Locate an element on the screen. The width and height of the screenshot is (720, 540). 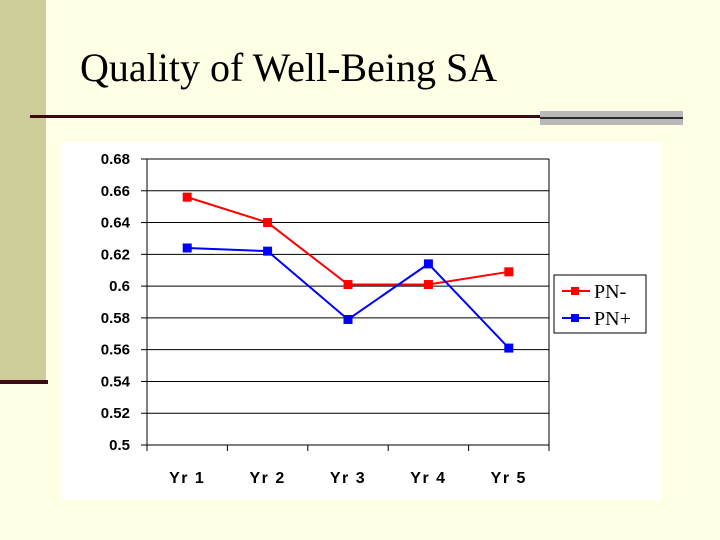
title-underline is located at coordinates (285, 116).